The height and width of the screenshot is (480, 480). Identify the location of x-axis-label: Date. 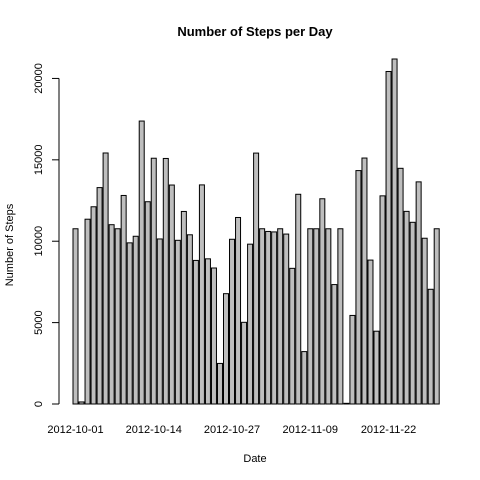
(254, 459).